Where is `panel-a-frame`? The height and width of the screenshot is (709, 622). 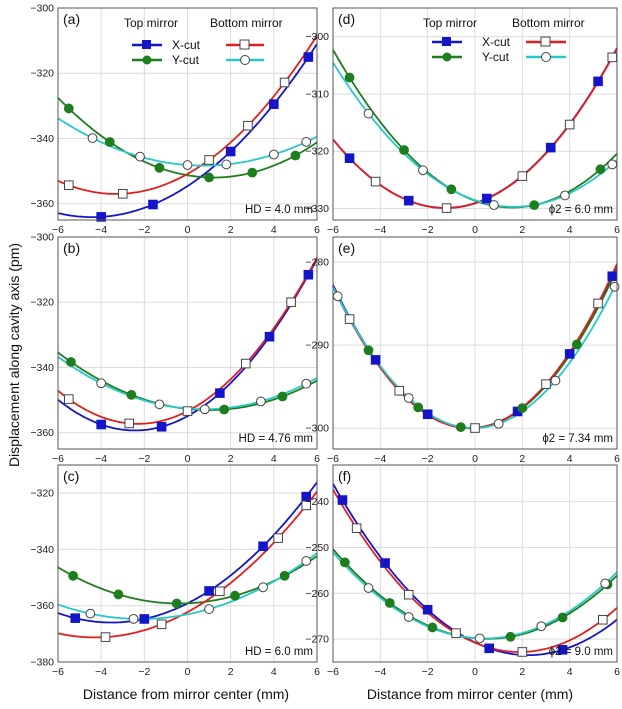
panel-a-frame is located at coordinates (187, 114).